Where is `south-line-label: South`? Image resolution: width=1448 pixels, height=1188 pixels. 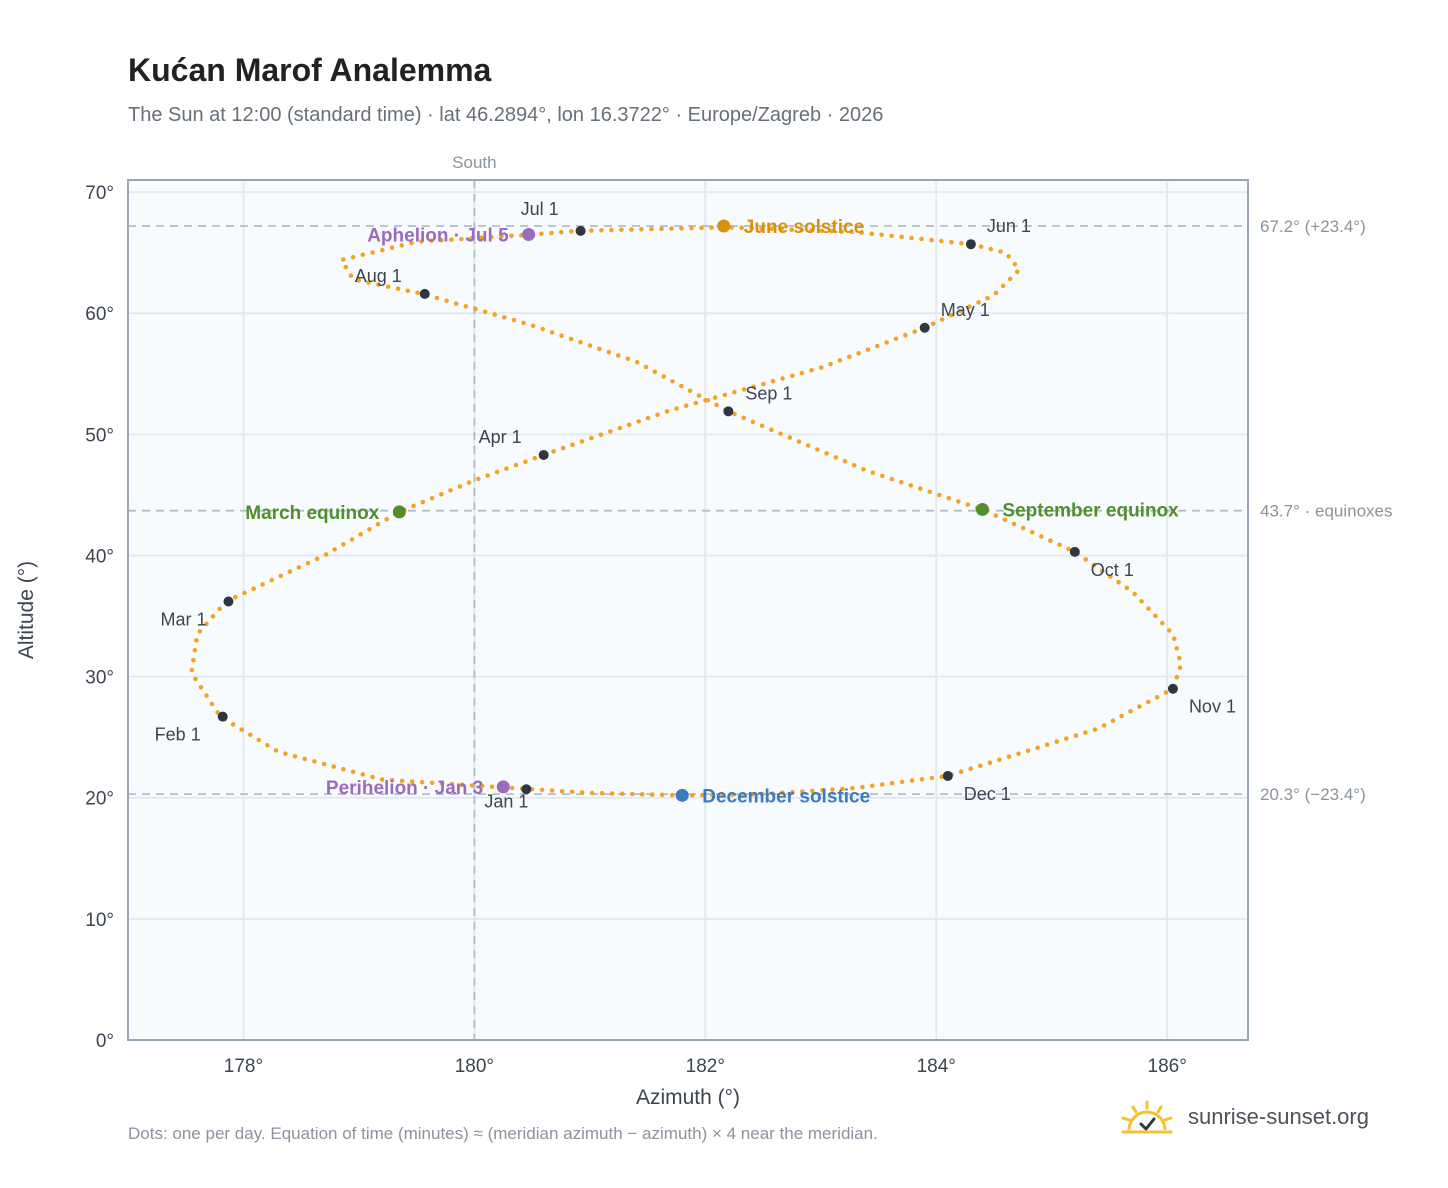
south-line-label: South is located at coordinates (474, 162).